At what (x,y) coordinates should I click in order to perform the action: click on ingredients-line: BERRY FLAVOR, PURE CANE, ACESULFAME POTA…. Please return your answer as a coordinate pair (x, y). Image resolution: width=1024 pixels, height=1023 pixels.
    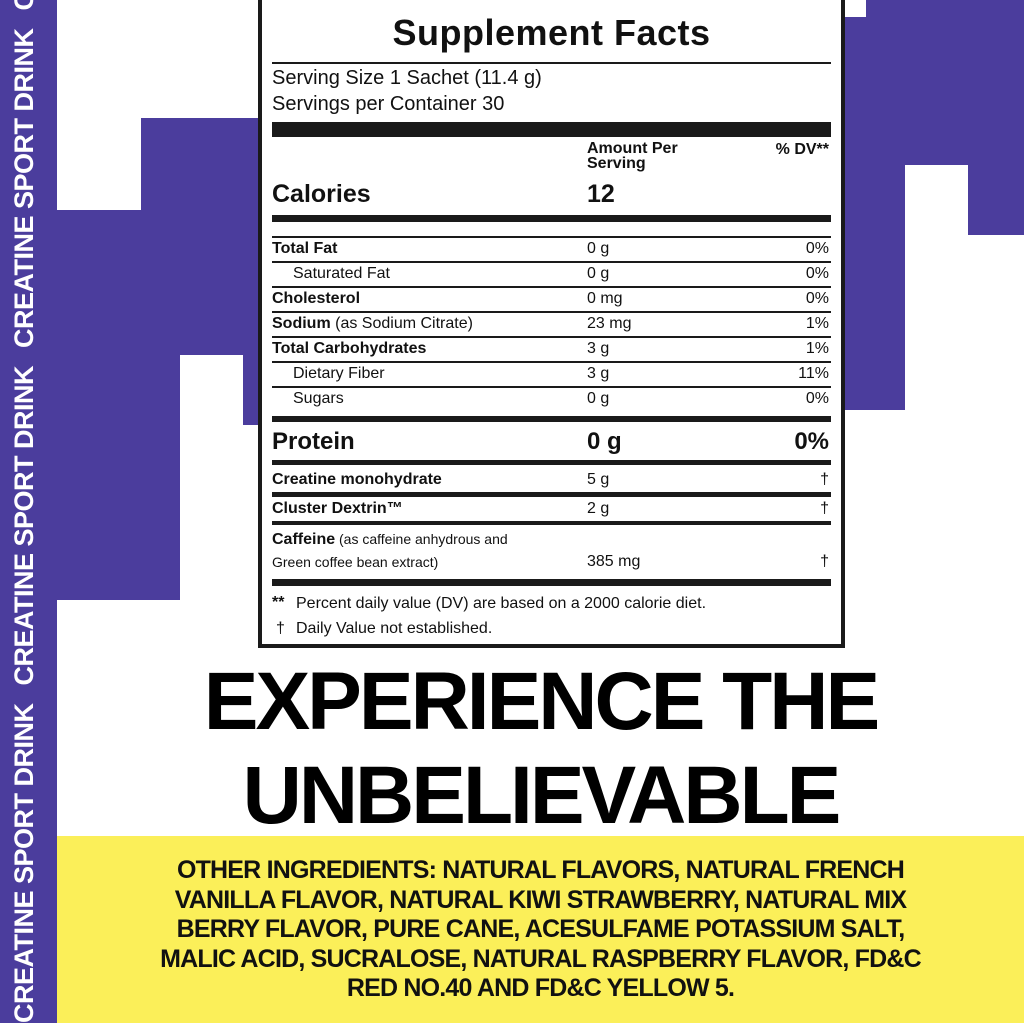
    Looking at the image, I should click on (541, 929).